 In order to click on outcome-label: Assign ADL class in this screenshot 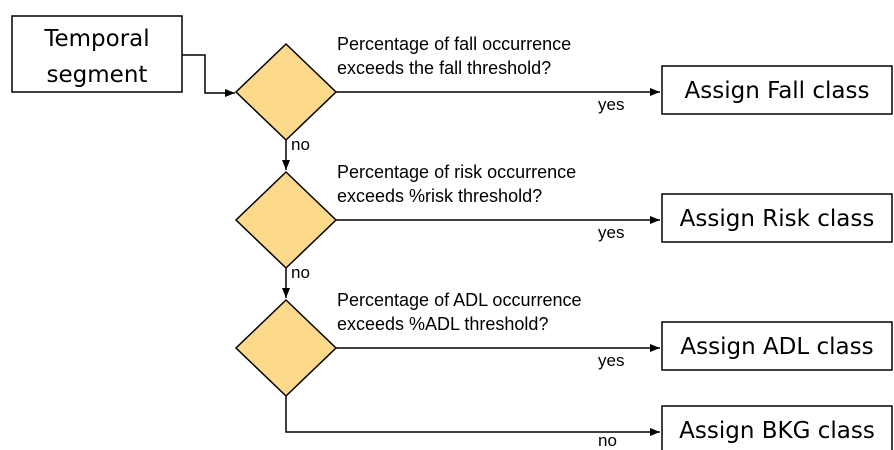, I will do `click(776, 347)`.